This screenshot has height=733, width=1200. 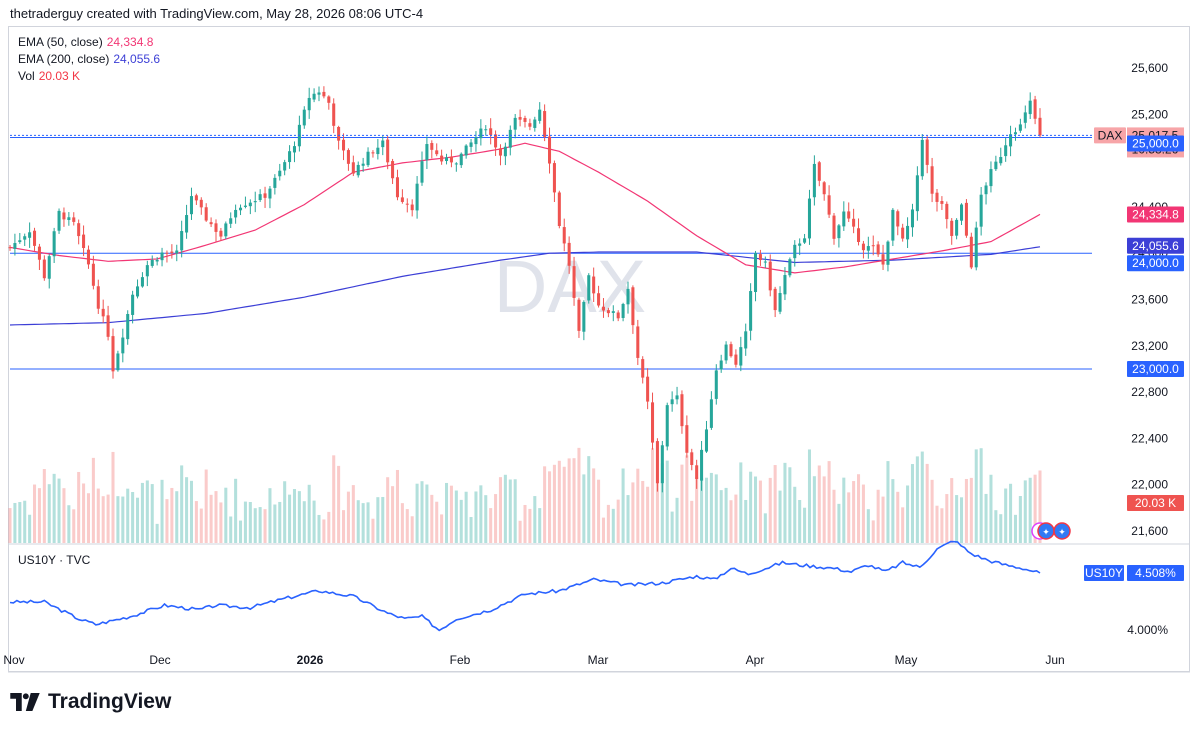 I want to click on economic-event-icon, so click(x=1062, y=531).